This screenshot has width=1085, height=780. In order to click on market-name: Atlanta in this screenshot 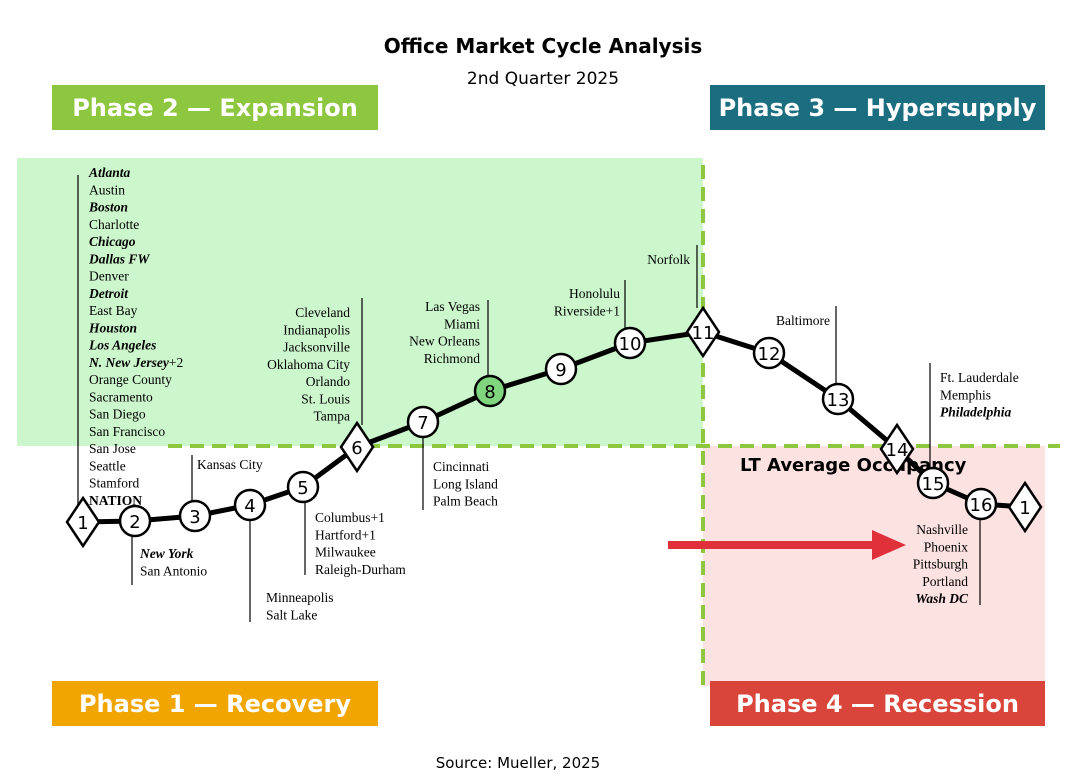, I will do `click(109, 172)`.